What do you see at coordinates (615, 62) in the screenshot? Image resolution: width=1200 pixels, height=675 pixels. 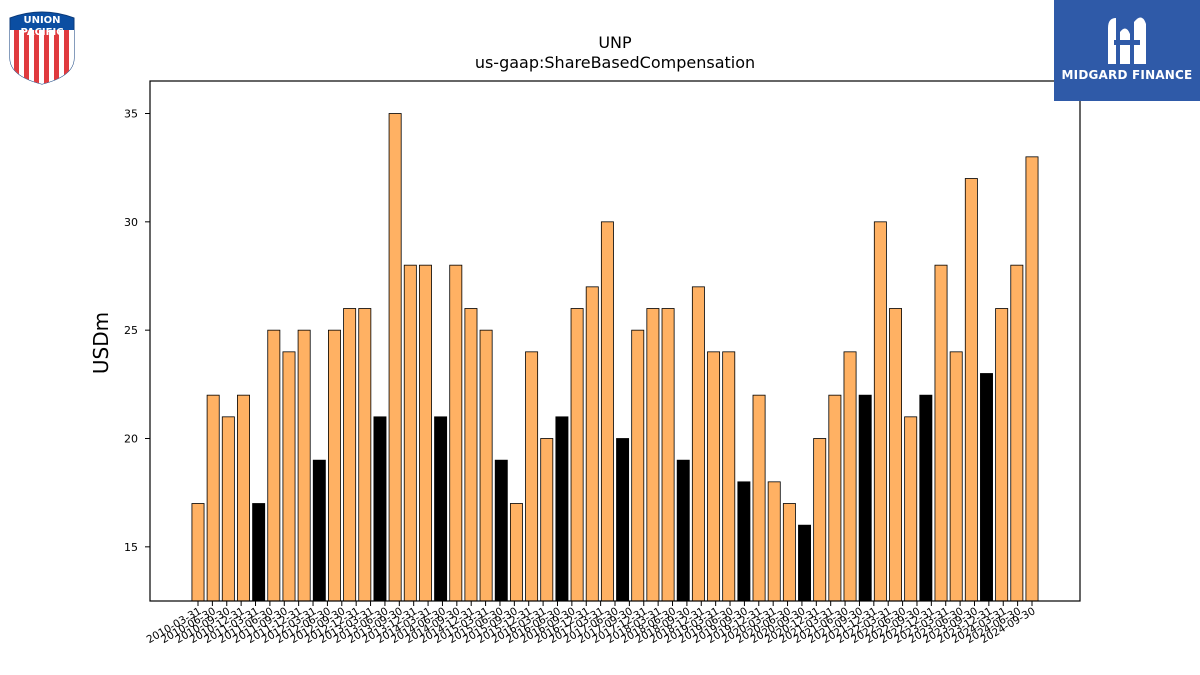 I see `chart-subtitle: us-gaap:ShareBasedCompensation` at bounding box center [615, 62].